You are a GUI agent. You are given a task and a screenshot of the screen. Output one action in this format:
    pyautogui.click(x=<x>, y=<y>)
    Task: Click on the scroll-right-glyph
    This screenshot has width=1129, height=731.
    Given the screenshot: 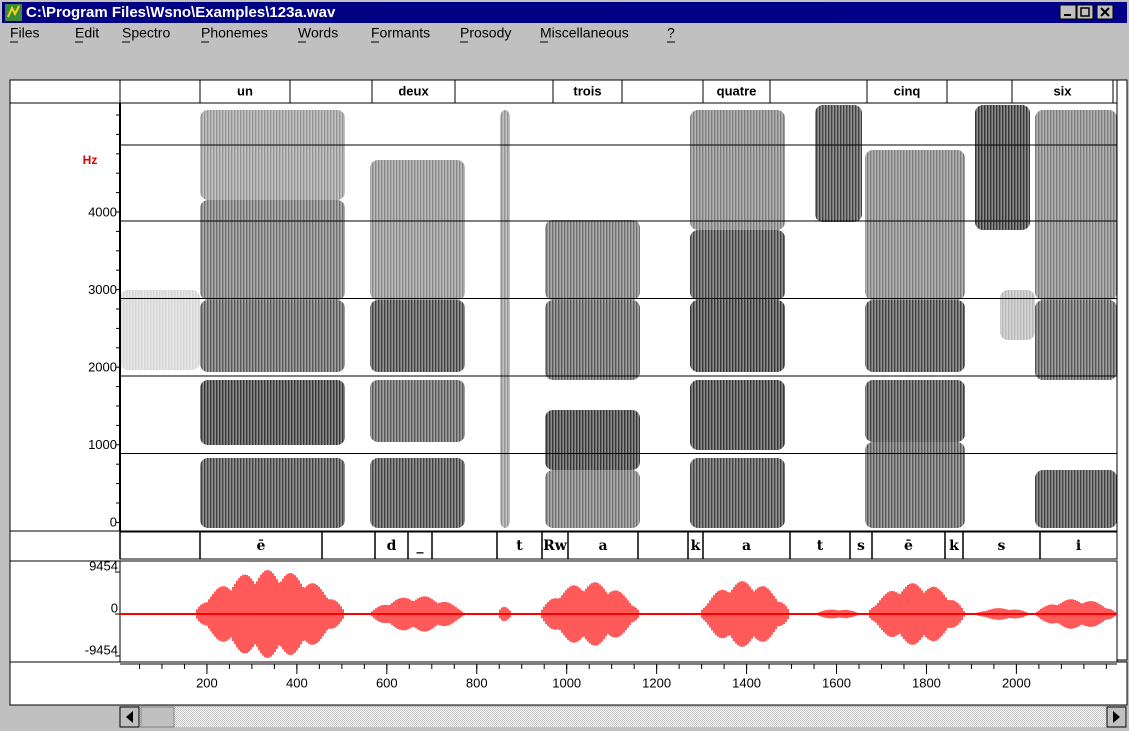 What is the action you would take?
    pyautogui.click(x=1116, y=717)
    